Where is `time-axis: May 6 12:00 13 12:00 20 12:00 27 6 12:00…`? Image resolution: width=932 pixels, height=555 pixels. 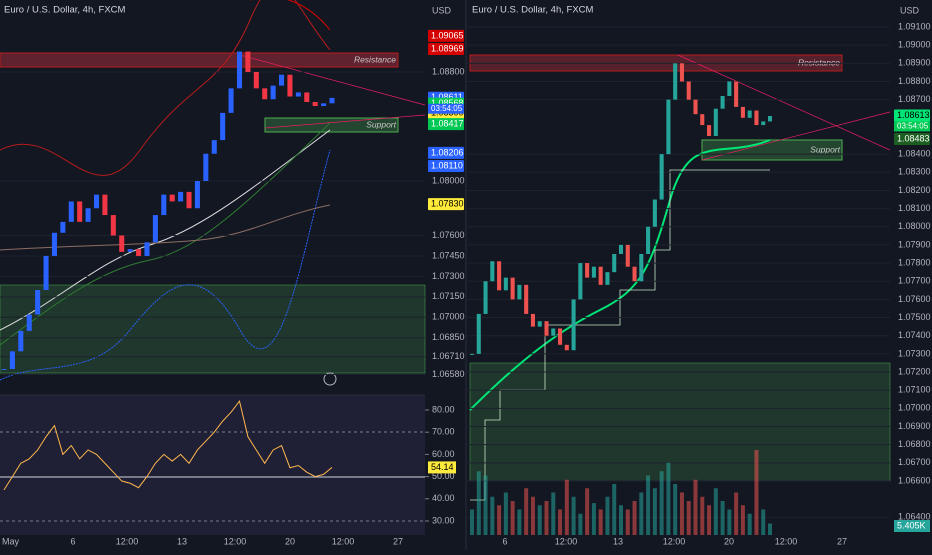
time-axis: May 6 12:00 13 12:00 20 12:00 27 6 12:00… is located at coordinates (424, 541).